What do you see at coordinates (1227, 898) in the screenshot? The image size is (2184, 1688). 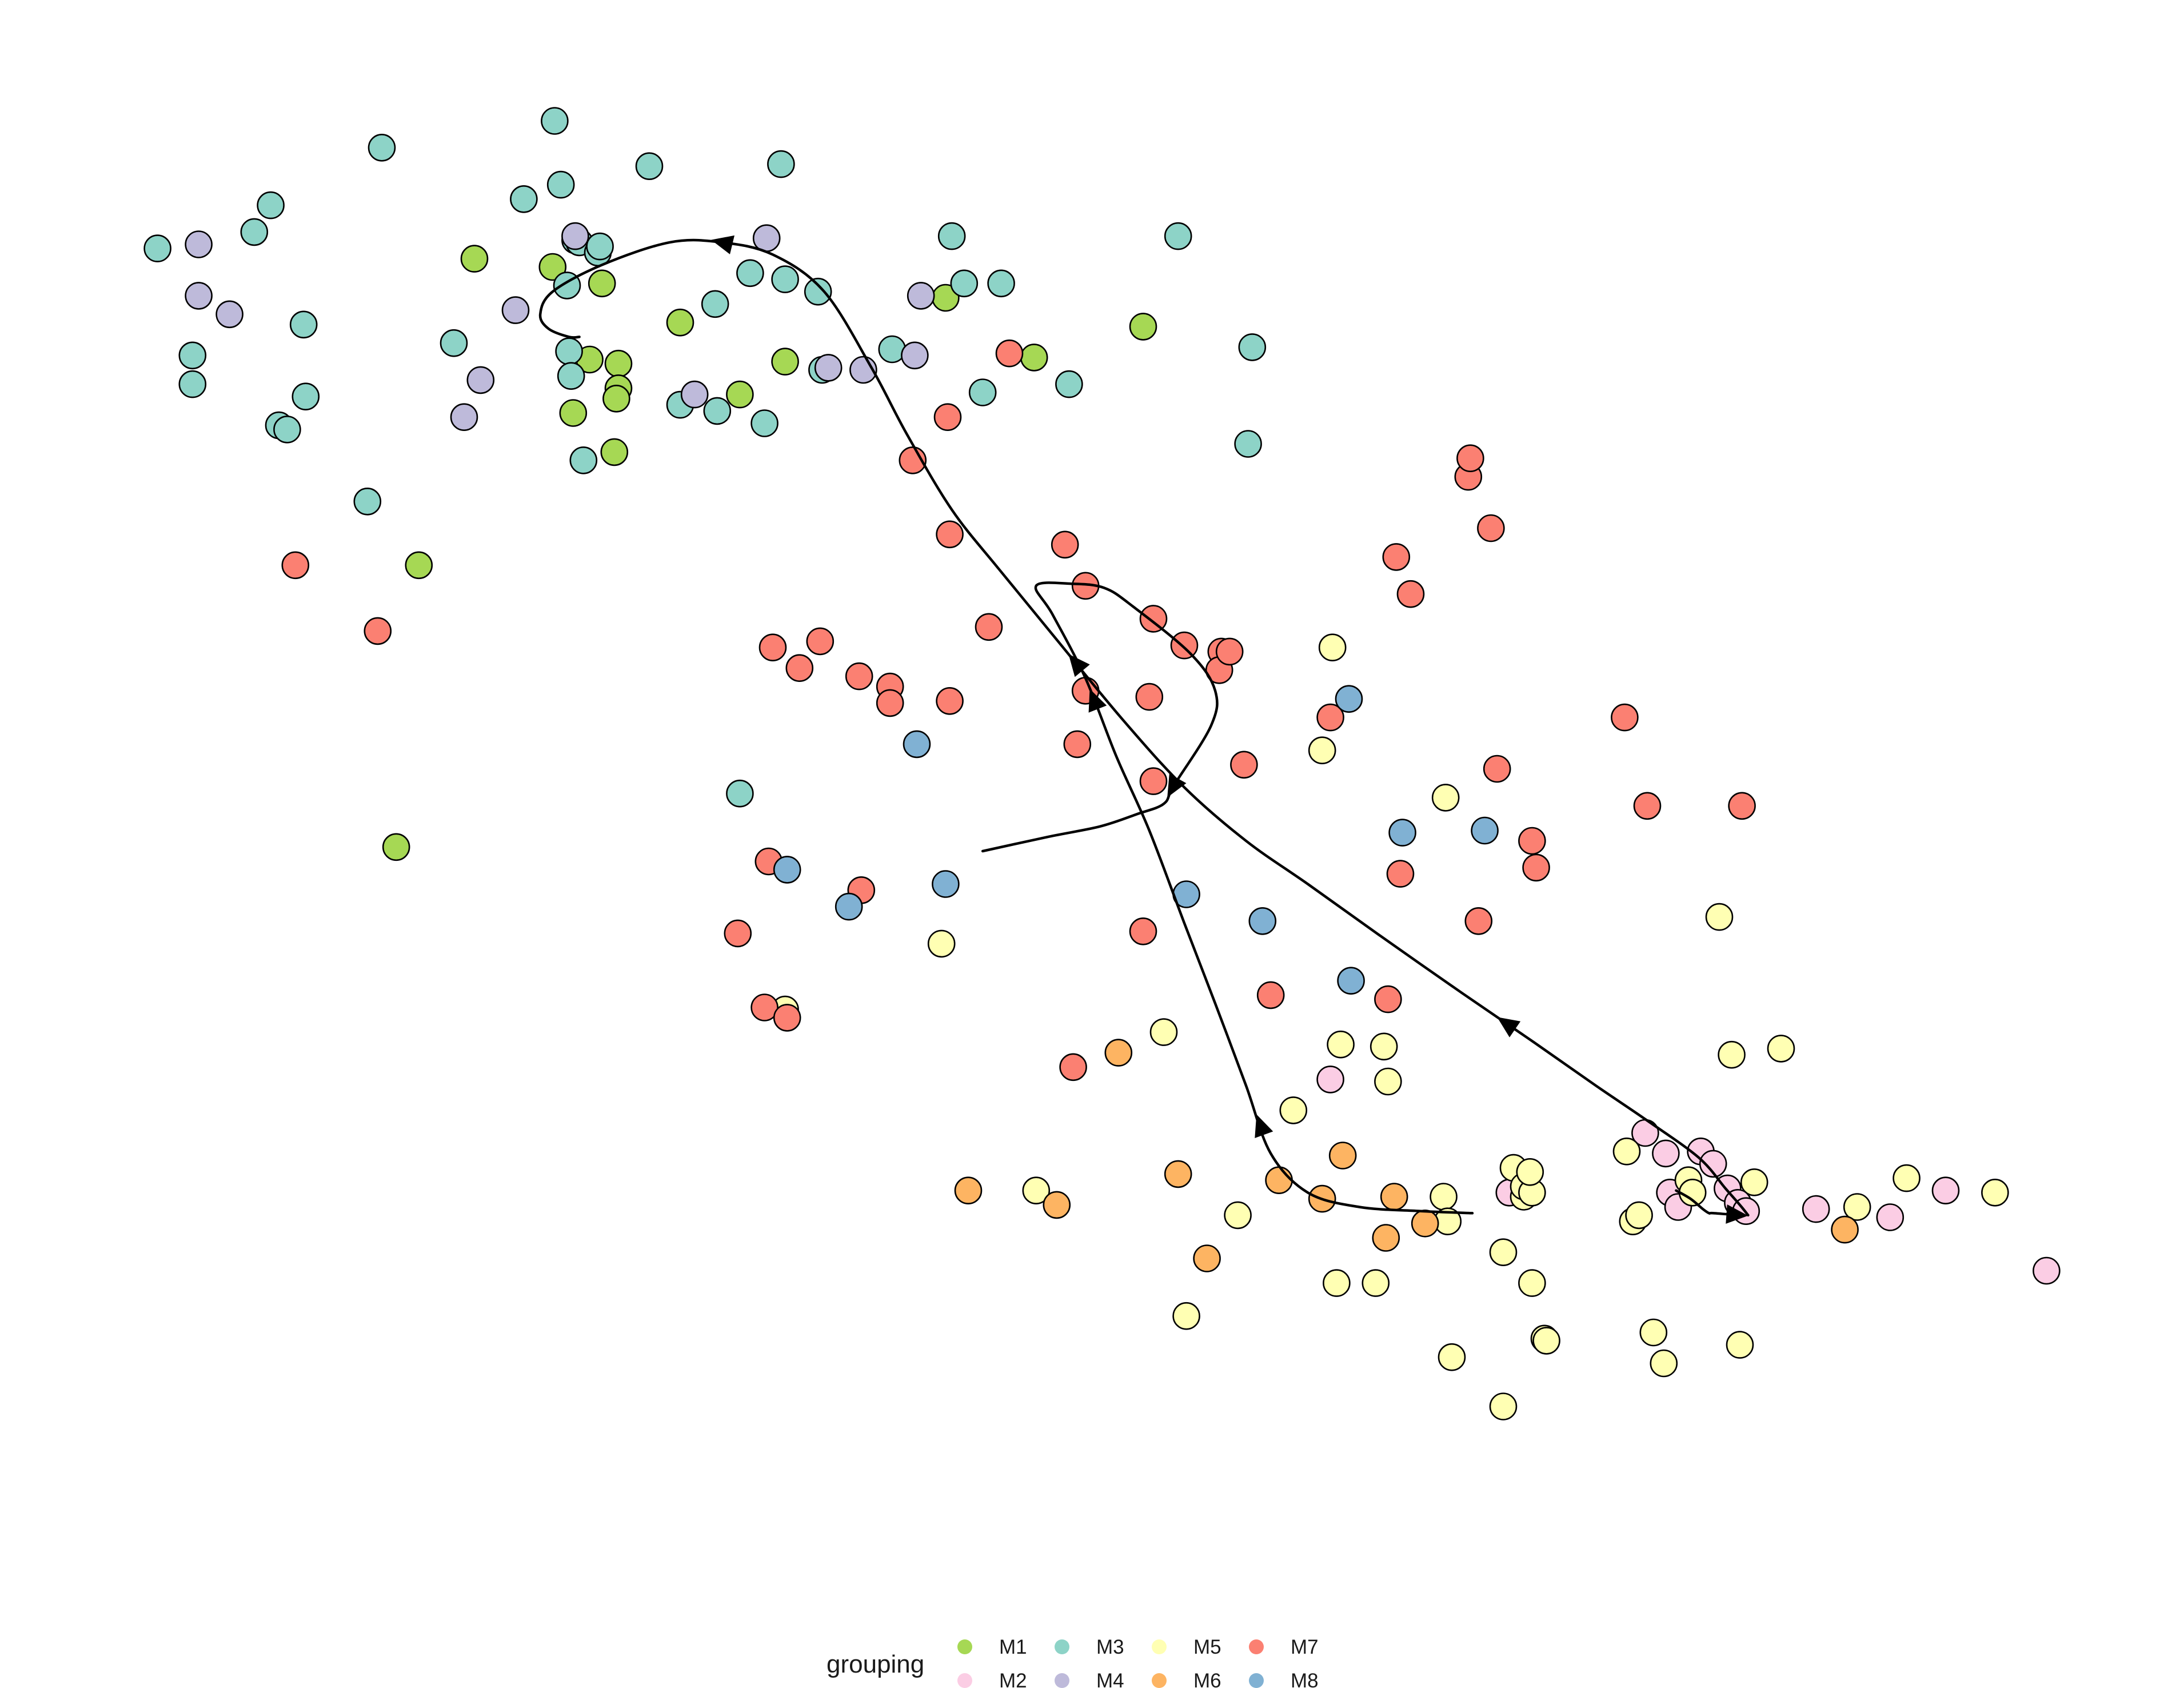 I see `trajectory-curve` at bounding box center [1227, 898].